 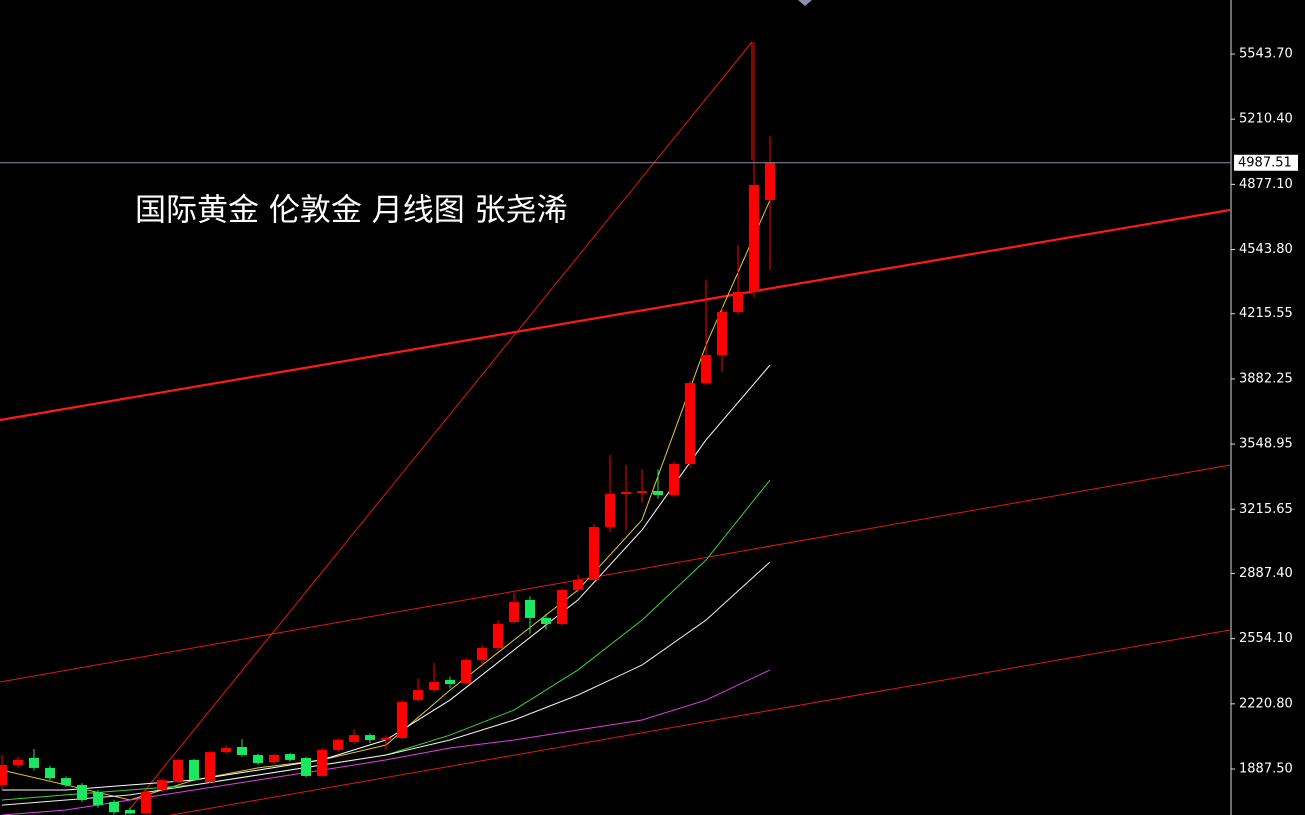 What do you see at coordinates (1266, 509) in the screenshot?
I see `y-tick-label: 3215.65` at bounding box center [1266, 509].